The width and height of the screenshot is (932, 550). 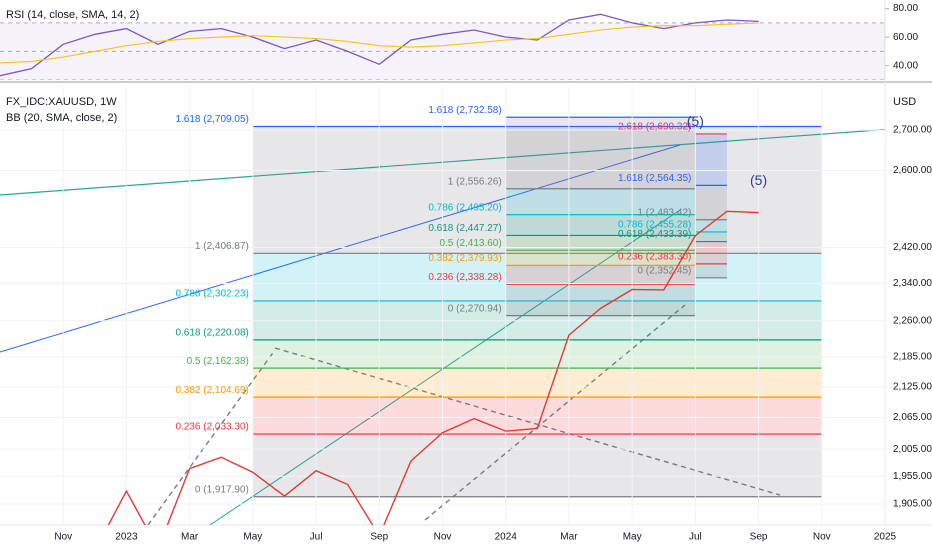 What do you see at coordinates (912, 320) in the screenshot?
I see `y-tick-label: 2,260.00` at bounding box center [912, 320].